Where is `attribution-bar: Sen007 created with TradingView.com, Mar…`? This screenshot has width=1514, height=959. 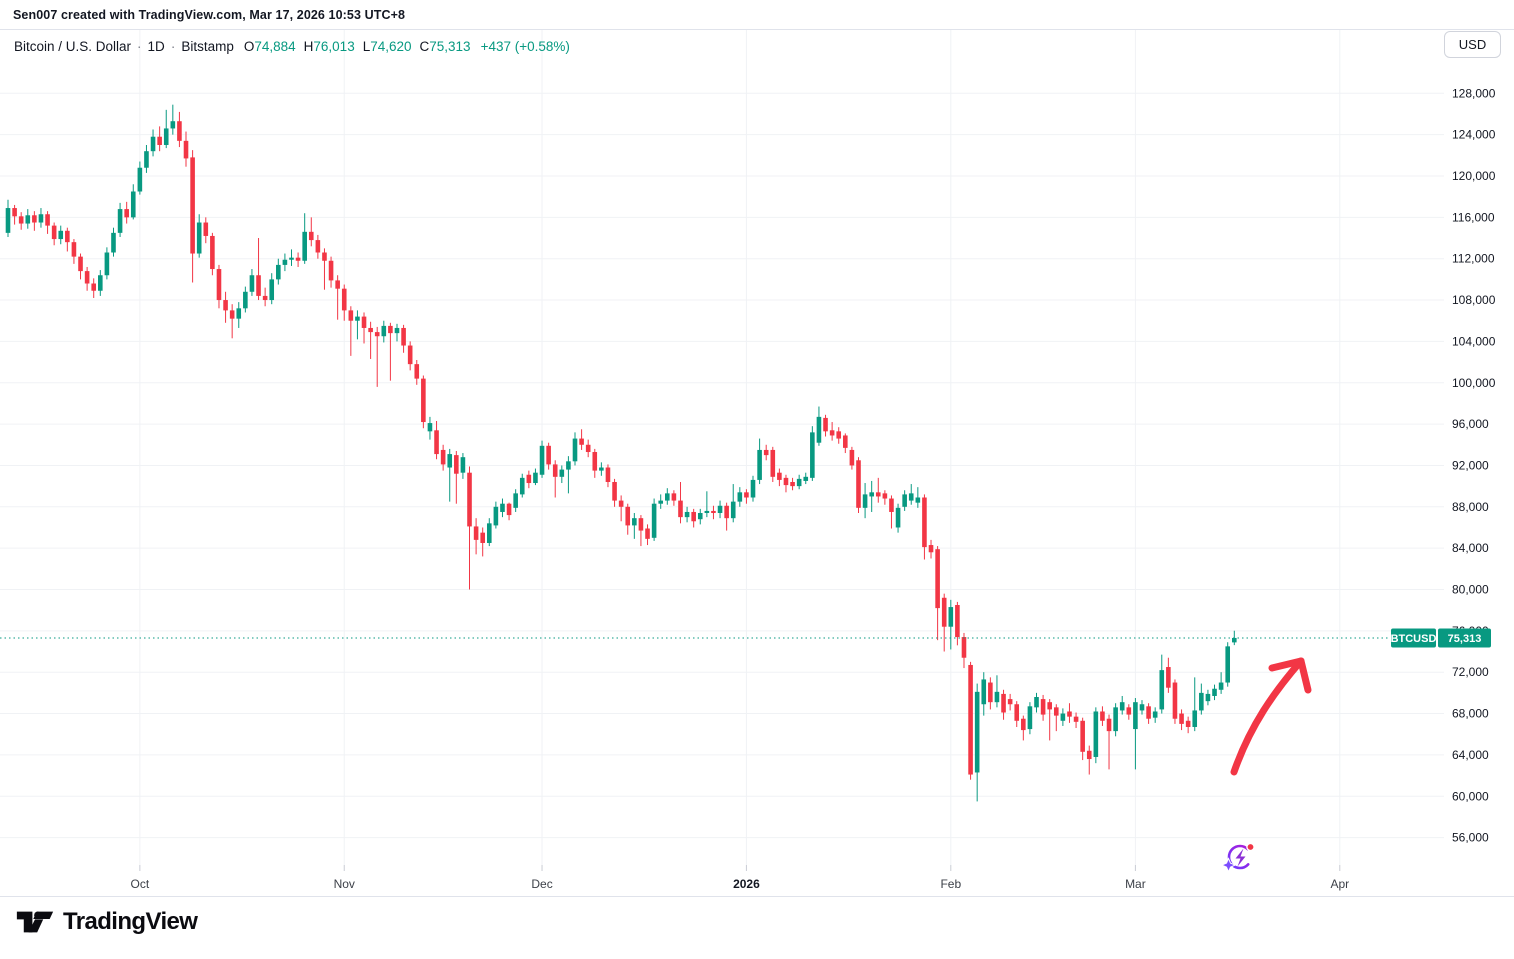 attribution-bar: Sen007 created with TradingView.com, Mar… is located at coordinates (757, 15).